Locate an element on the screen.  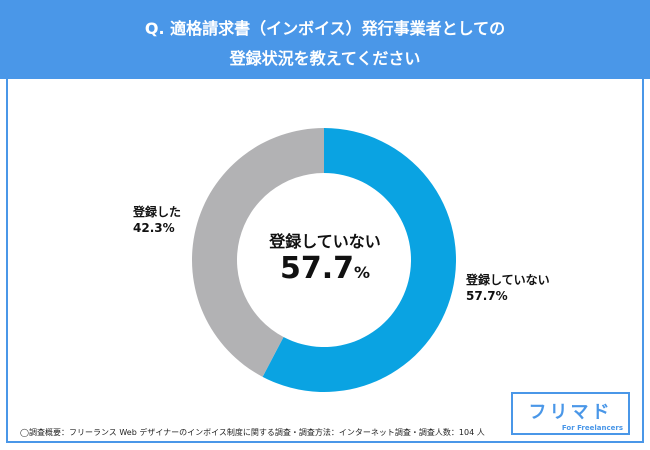
center-category-label: 登録していない is located at coordinates (325, 241).